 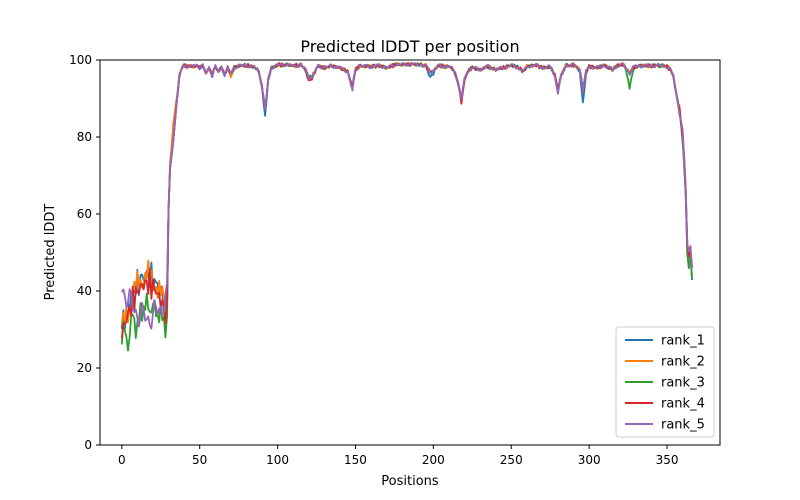 What do you see at coordinates (84, 214) in the screenshot?
I see `y-tick-label: 60` at bounding box center [84, 214].